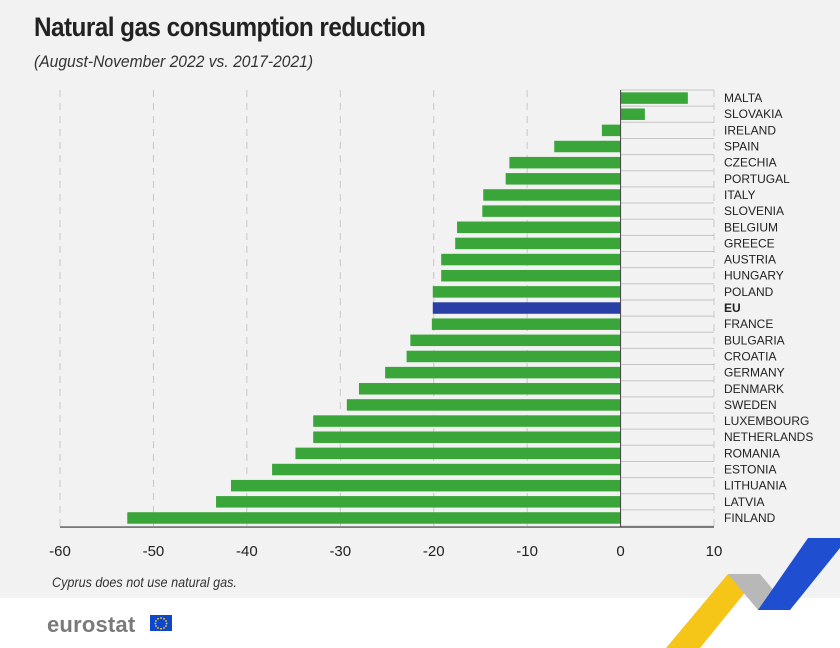  I want to click on category-label: BELGIUM, so click(751, 227).